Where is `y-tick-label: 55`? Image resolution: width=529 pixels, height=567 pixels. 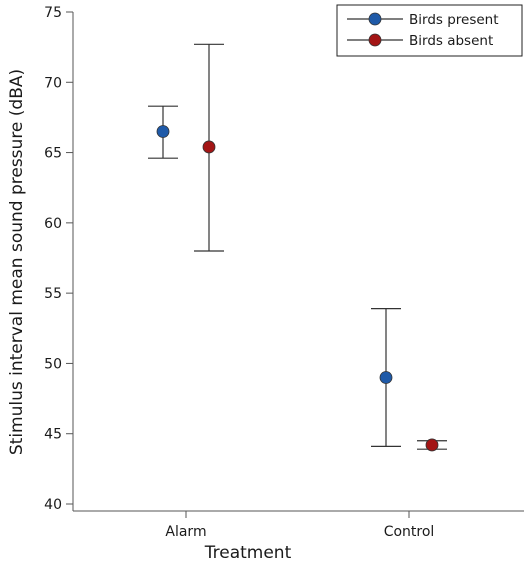
y-tick-label: 55 is located at coordinates (53, 294).